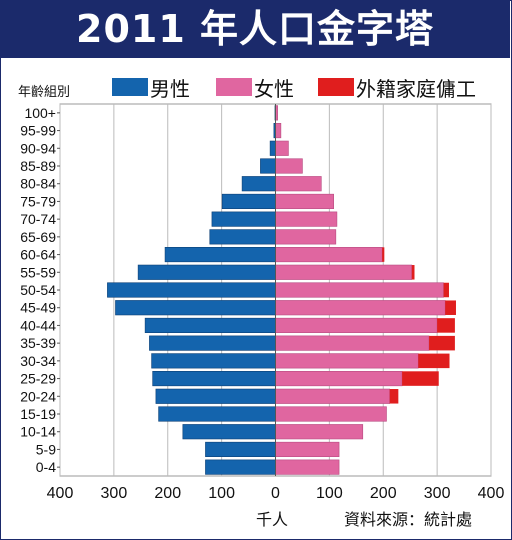 The width and height of the screenshot is (512, 540). I want to click on legend-label-male: 男性, so click(170, 89).